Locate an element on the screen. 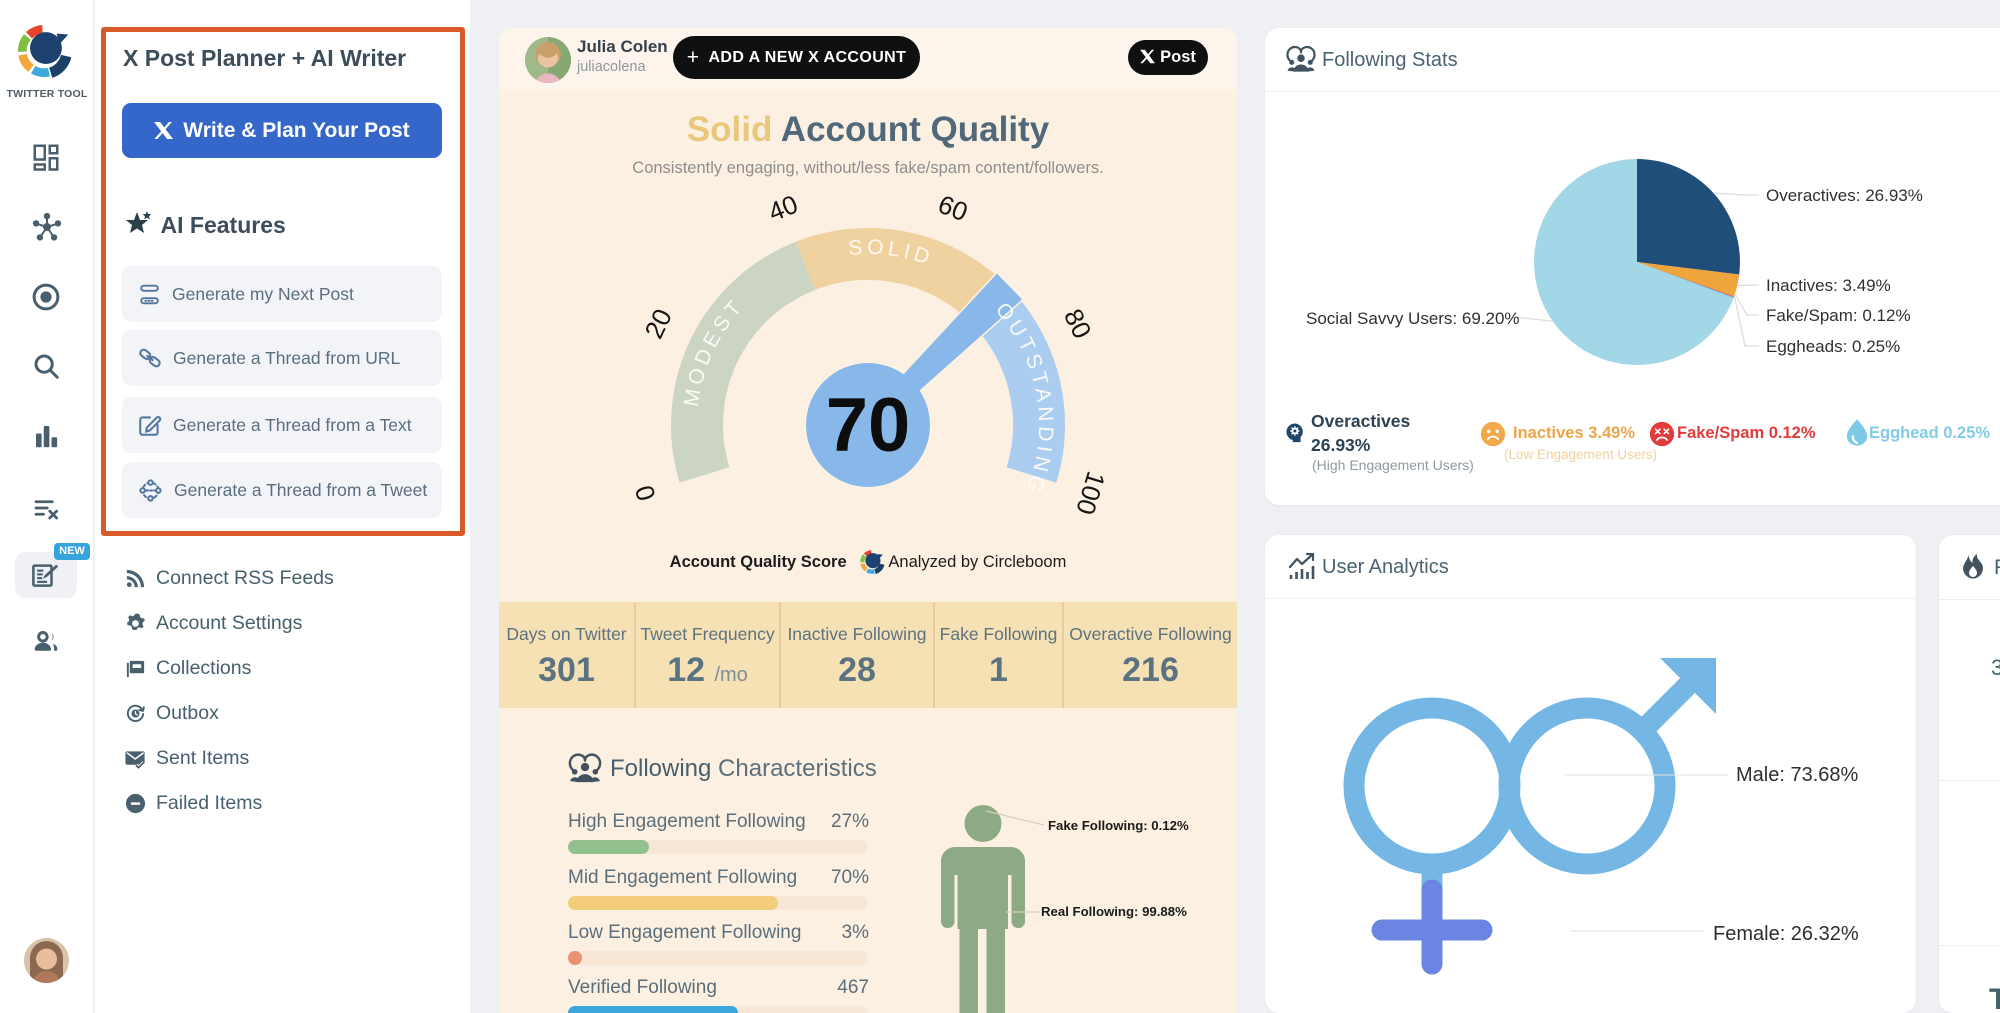 Image resolution: width=2000 pixels, height=1013 pixels. svg-text: 100 is located at coordinates (1090, 493).